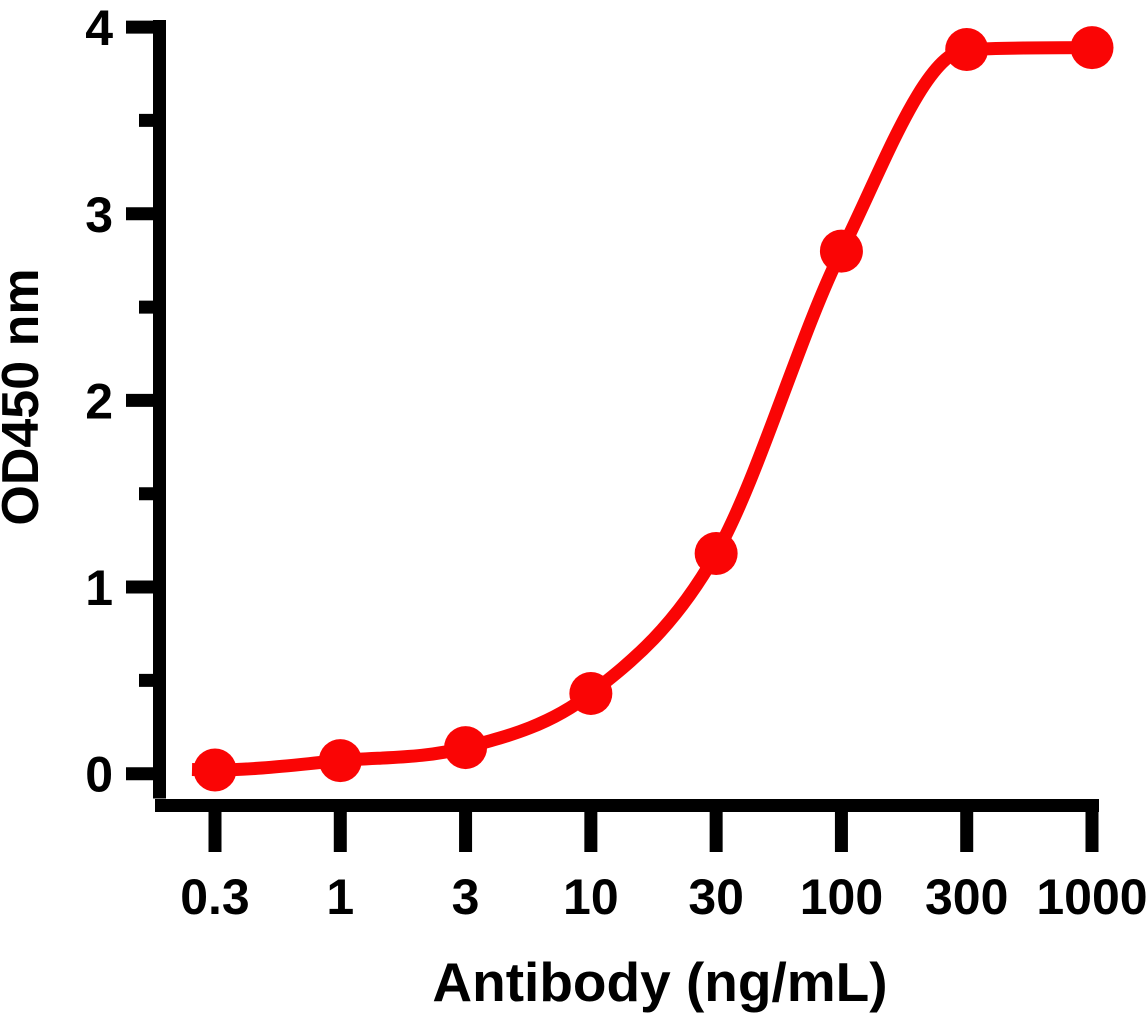 The height and width of the screenshot is (1024, 1147). What do you see at coordinates (99, 588) in the screenshot?
I see `y-tick-label: 1` at bounding box center [99, 588].